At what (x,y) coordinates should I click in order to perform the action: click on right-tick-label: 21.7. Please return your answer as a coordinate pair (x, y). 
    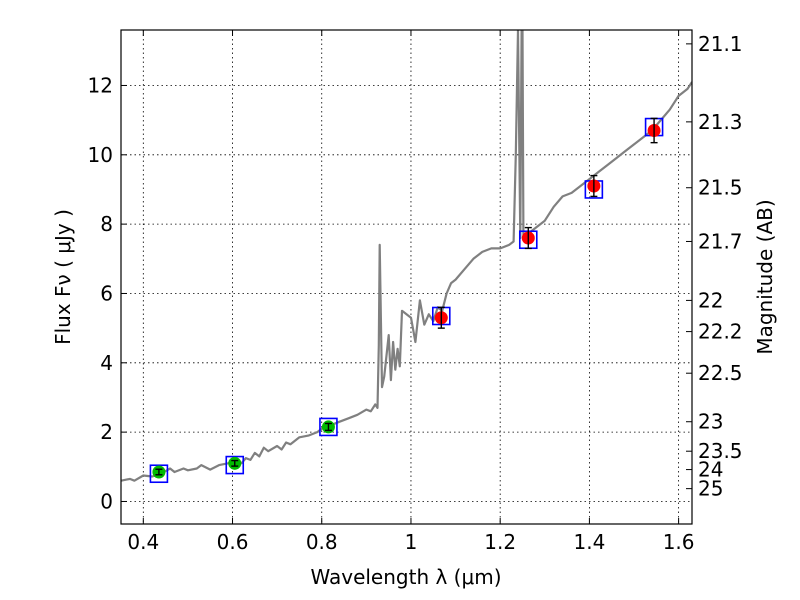
    Looking at the image, I should click on (720, 241).